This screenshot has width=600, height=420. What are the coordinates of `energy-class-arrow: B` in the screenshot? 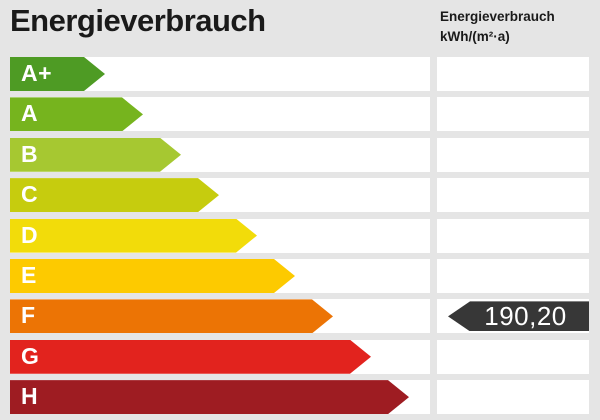 It's located at (95, 155).